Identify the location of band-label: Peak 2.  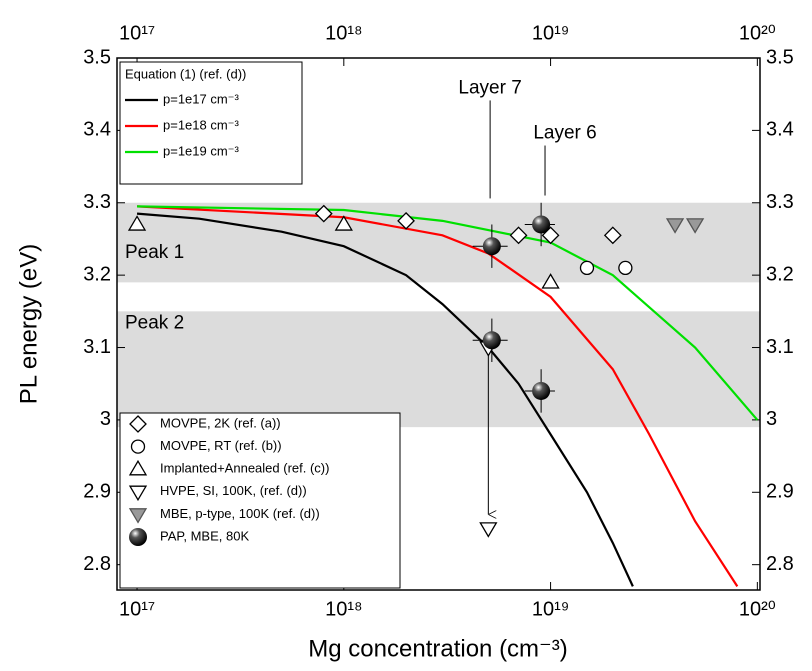
(154, 322).